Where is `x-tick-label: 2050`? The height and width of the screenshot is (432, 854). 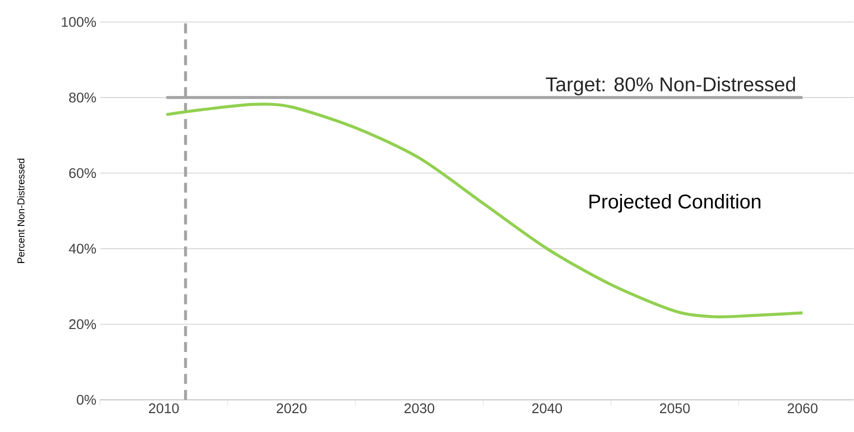
x-tick-label: 2050 is located at coordinates (675, 408).